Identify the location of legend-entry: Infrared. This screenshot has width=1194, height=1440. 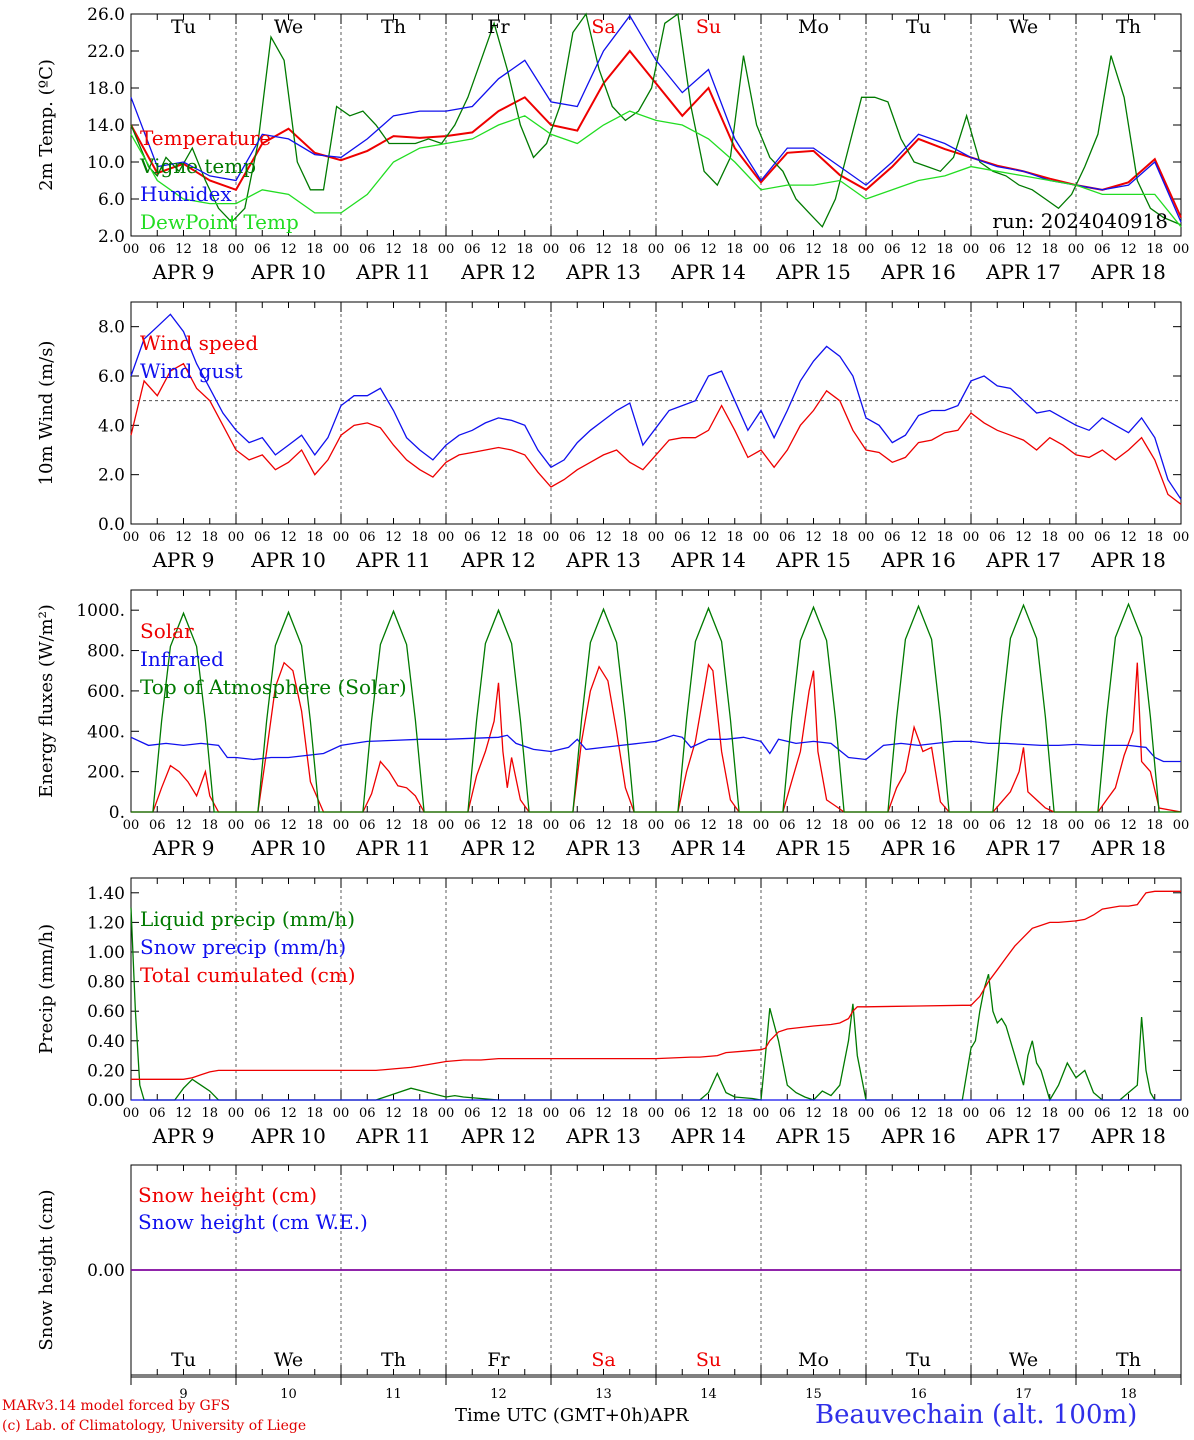
(182, 659).